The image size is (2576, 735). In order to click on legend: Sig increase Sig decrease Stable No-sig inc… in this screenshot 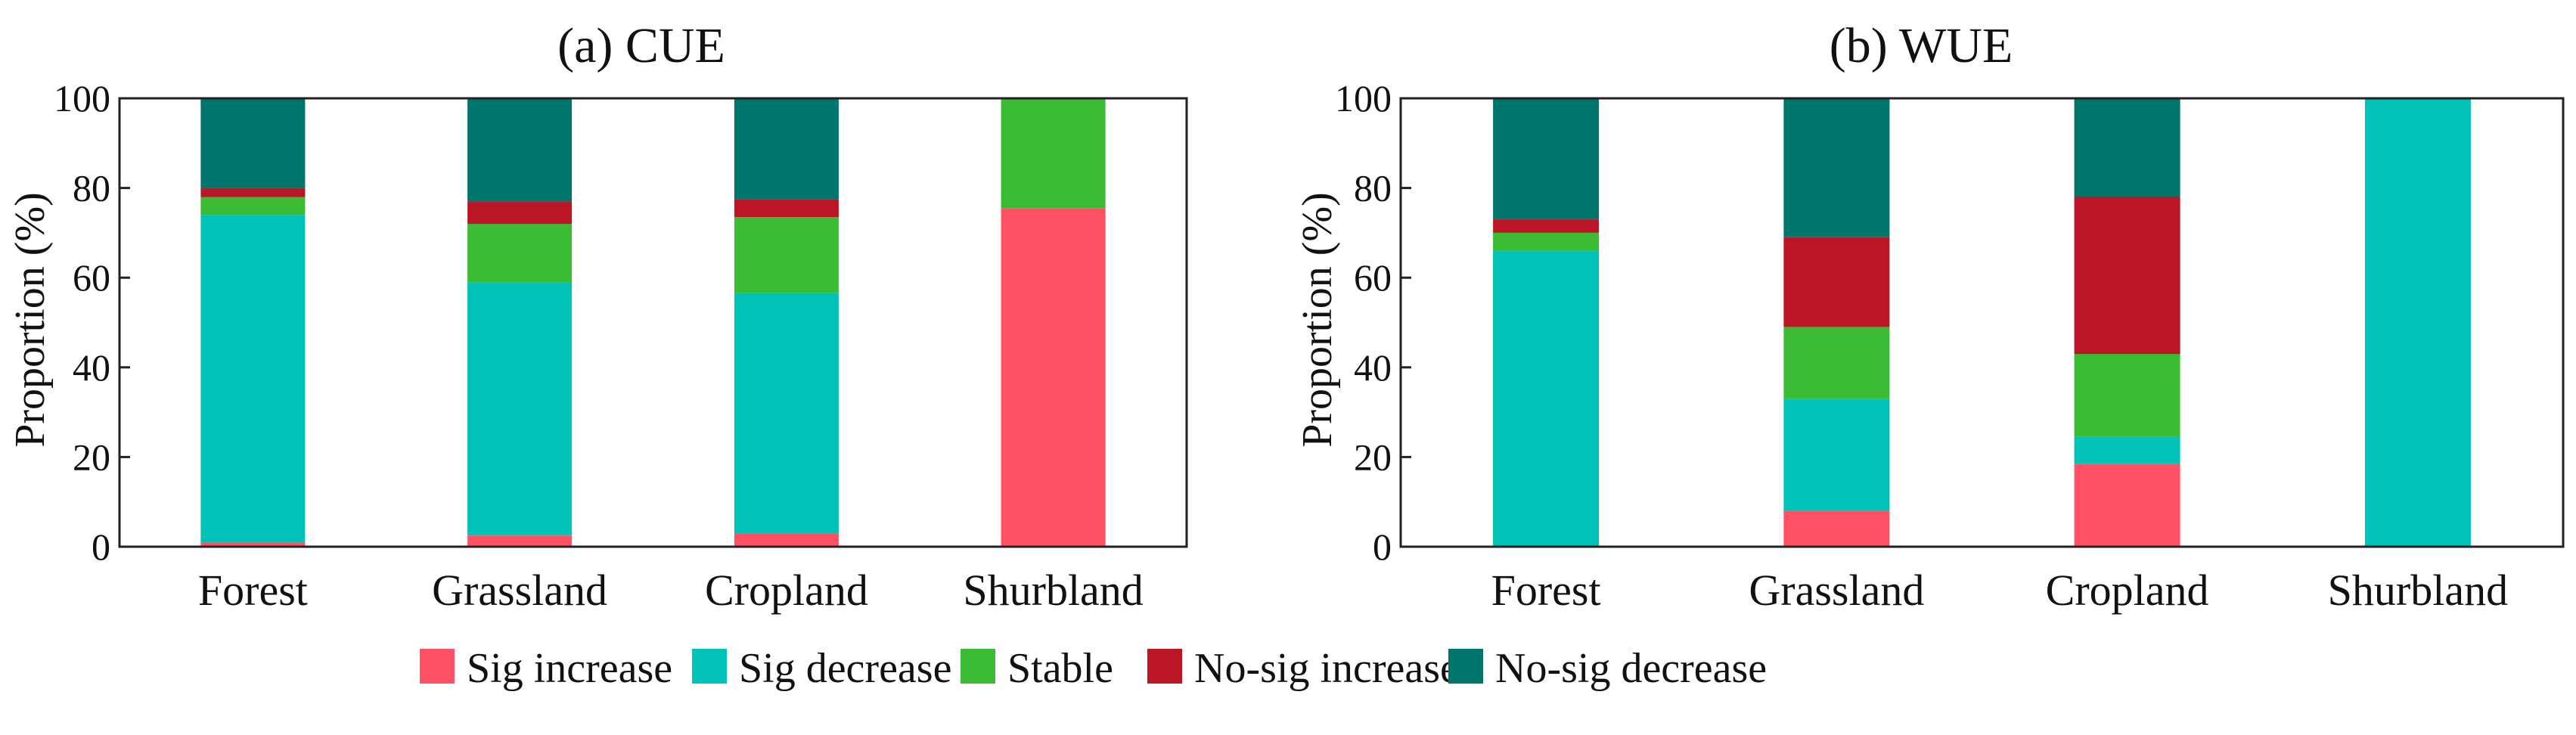, I will do `click(1093, 669)`.